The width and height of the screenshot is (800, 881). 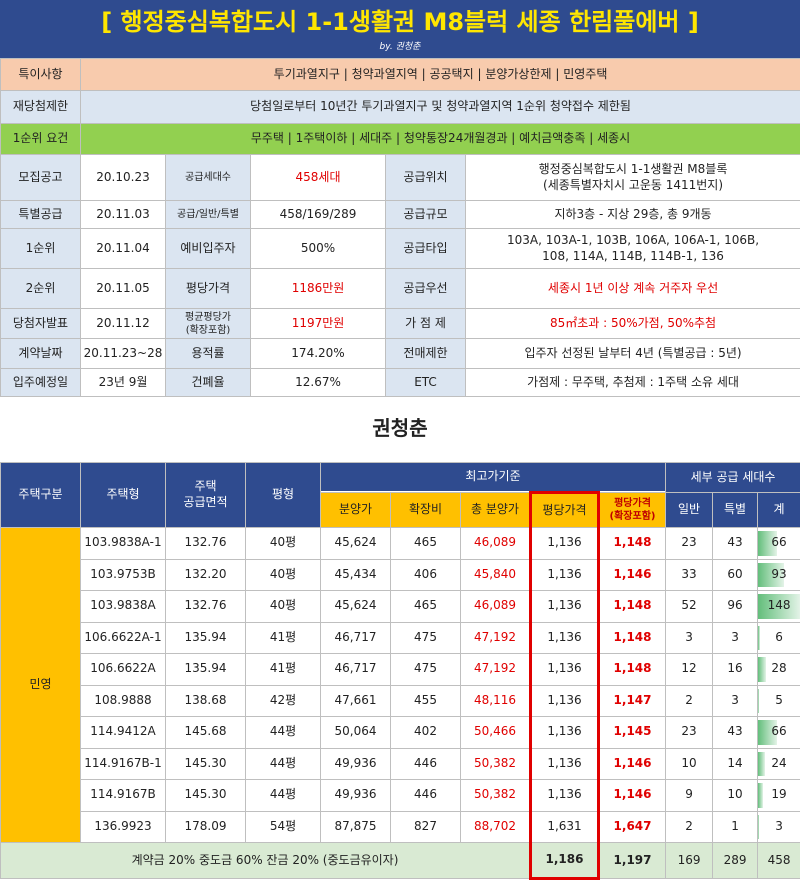 What do you see at coordinates (632, 574) in the screenshot?
I see `cell: 1,146` at bounding box center [632, 574].